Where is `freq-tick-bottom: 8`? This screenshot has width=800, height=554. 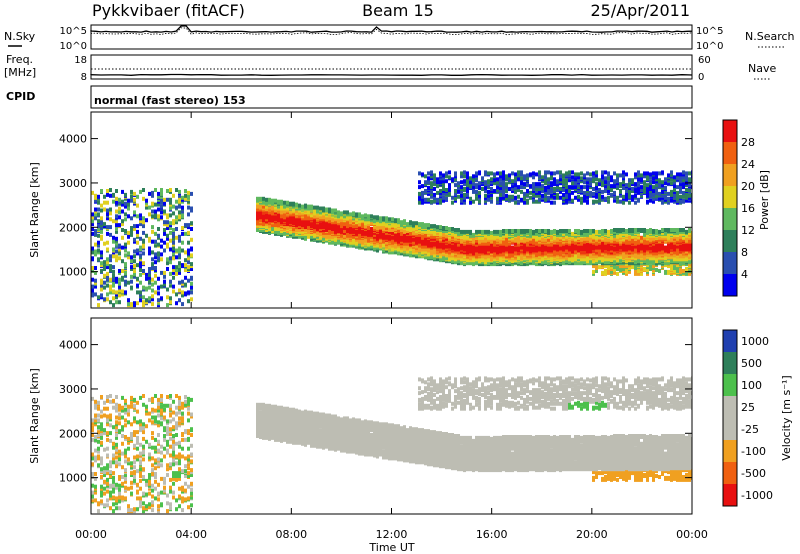 freq-tick-bottom: 8 is located at coordinates (84, 77).